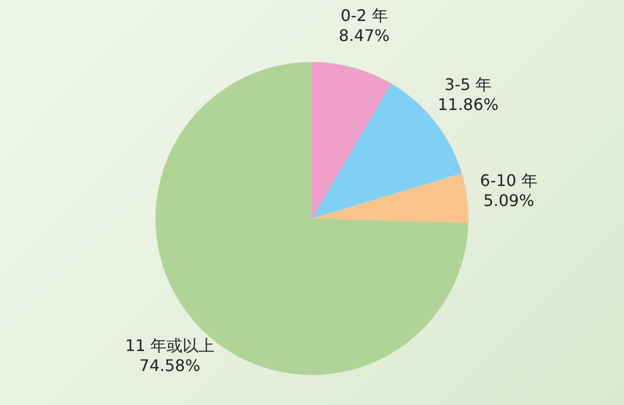 The height and width of the screenshot is (405, 624). What do you see at coordinates (170, 346) in the screenshot?
I see `slice-label: 11 年或以上` at bounding box center [170, 346].